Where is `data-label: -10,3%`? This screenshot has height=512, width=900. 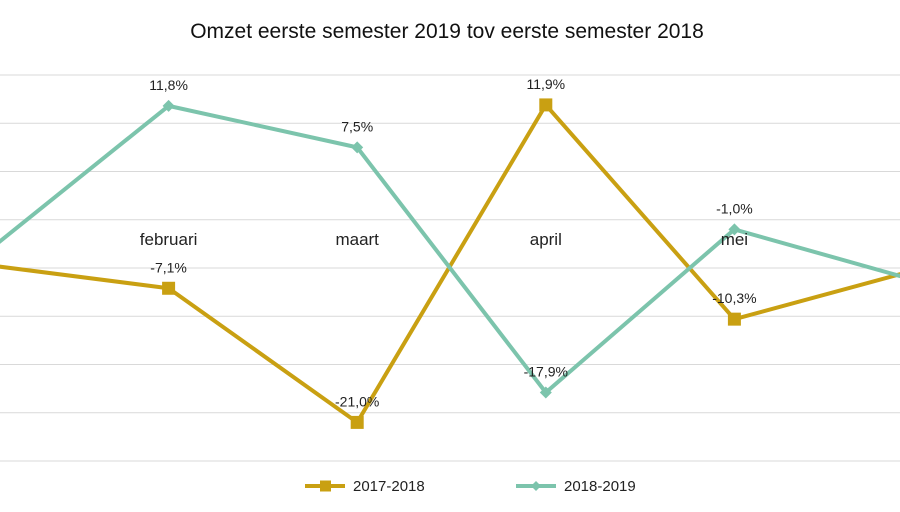 data-label: -10,3% is located at coordinates (734, 298).